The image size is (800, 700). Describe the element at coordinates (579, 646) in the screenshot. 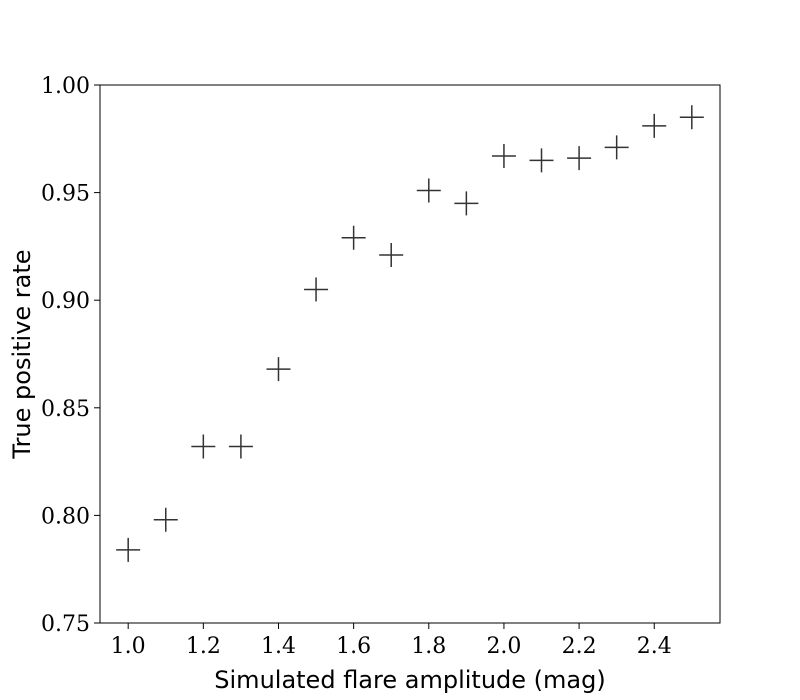

I see `x-tick-label: 2.2` at that location.